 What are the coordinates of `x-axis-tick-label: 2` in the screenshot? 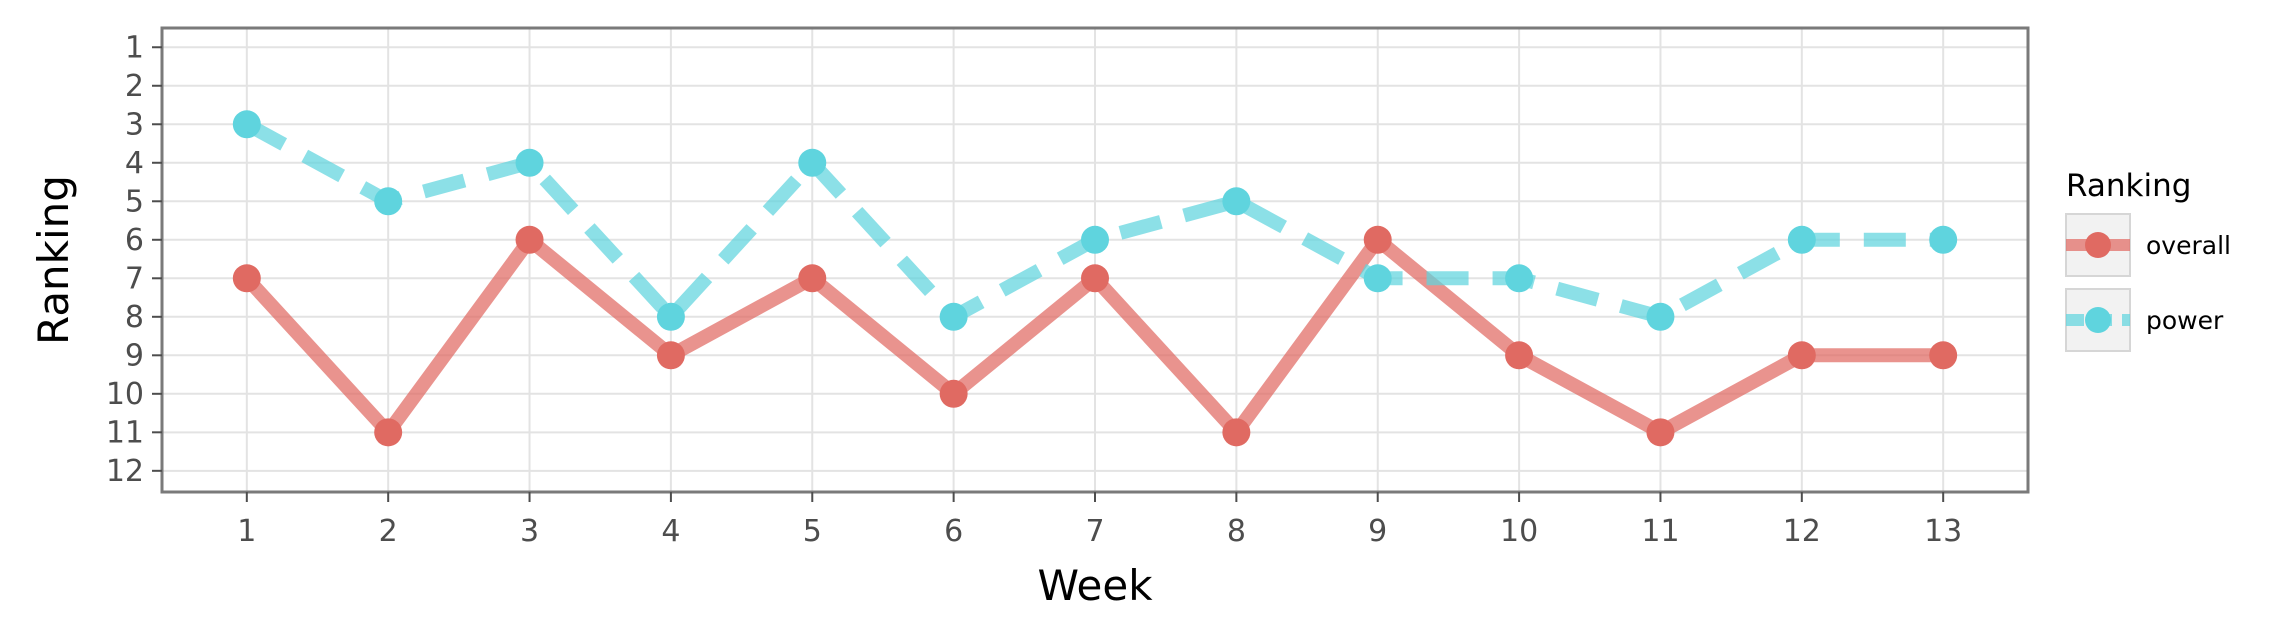 It's located at (388, 531).